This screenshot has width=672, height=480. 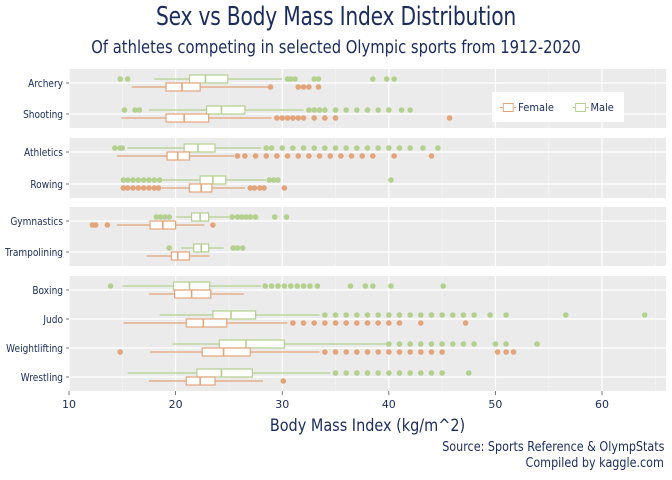 What do you see at coordinates (33, 253) in the screenshot?
I see `y-tick-label-trampolining: Trampolining` at bounding box center [33, 253].